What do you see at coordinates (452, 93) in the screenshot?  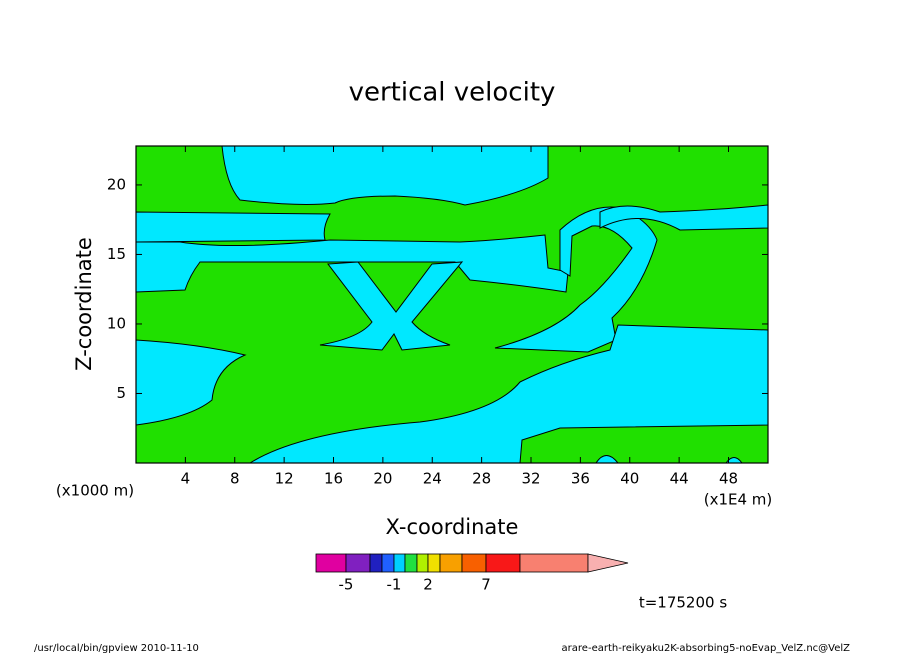 I see `chart-title: vertical velocity` at bounding box center [452, 93].